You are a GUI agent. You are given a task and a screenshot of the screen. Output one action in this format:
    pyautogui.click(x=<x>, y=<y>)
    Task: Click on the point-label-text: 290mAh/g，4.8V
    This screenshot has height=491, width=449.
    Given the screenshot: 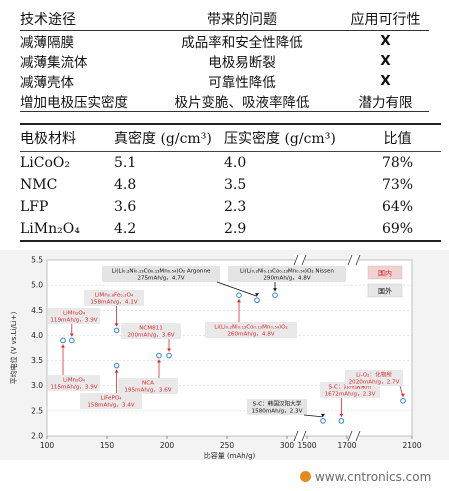 What is the action you would take?
    pyautogui.click(x=286, y=279)
    